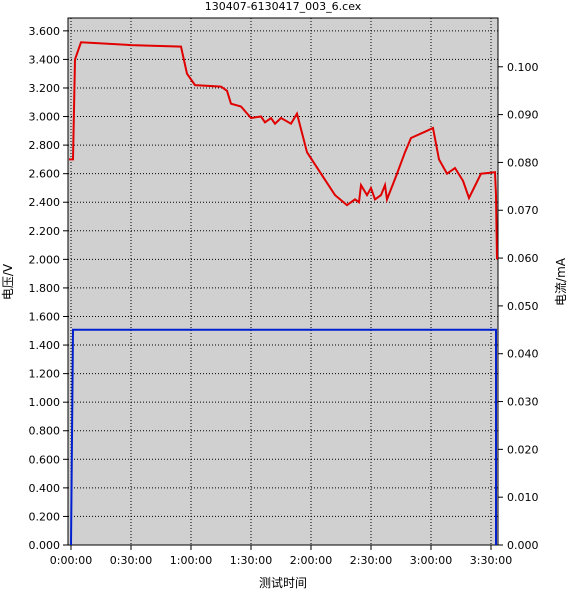 This screenshot has width=578, height=606. I want to click on x-tick-label: 2:30:00, so click(371, 560).